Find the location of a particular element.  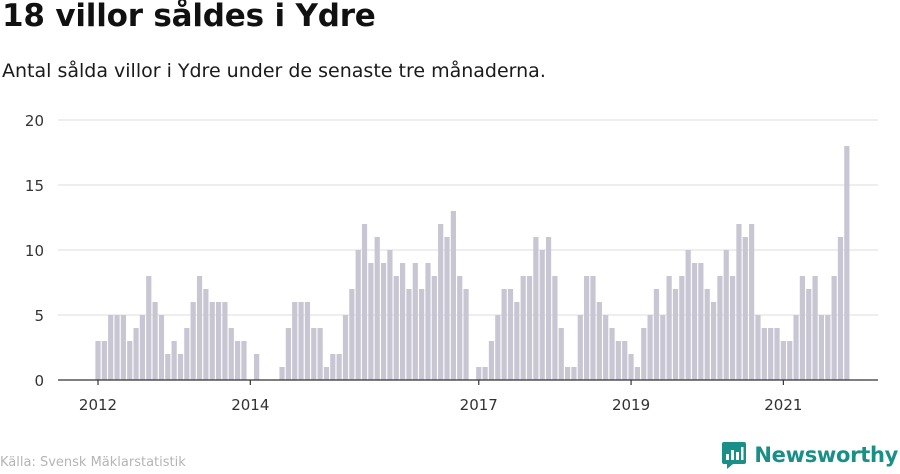

x-tick-label: 2017 is located at coordinates (479, 405).